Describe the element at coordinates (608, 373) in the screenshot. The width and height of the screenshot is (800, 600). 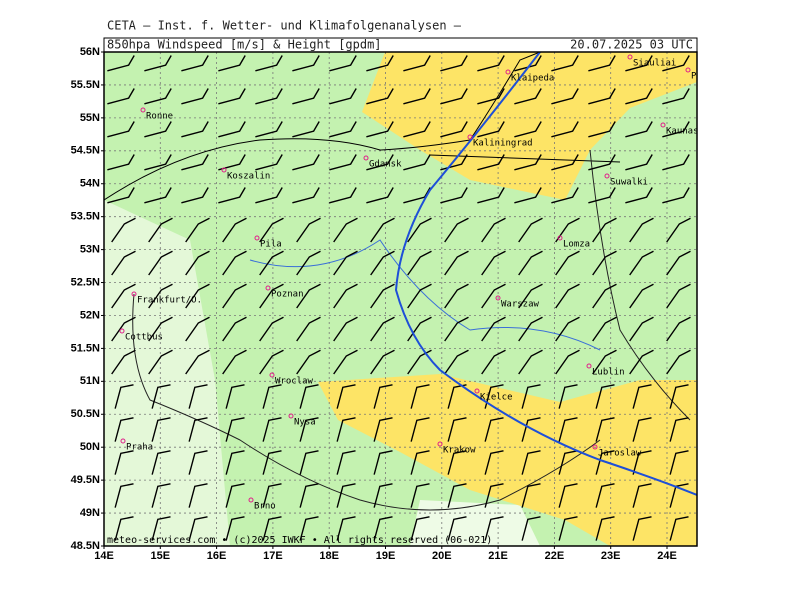
I see `city-label: Lublin` at that location.